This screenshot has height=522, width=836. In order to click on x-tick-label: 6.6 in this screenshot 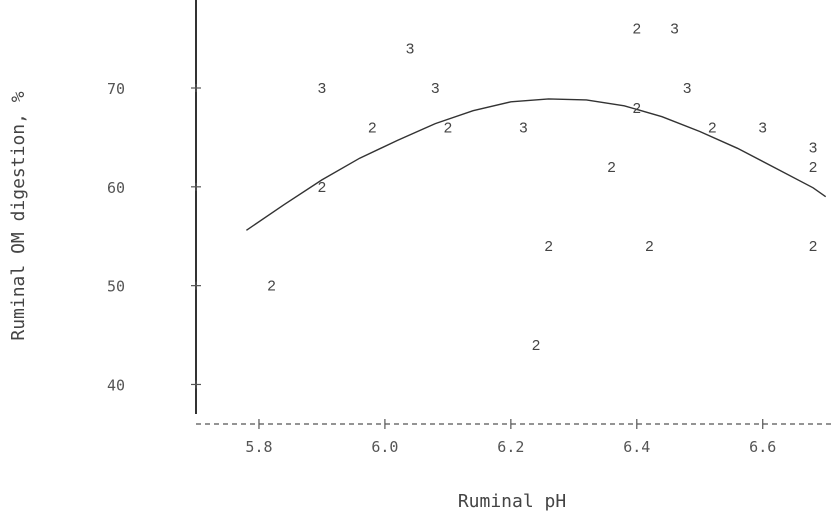, I will do `click(762, 447)`.